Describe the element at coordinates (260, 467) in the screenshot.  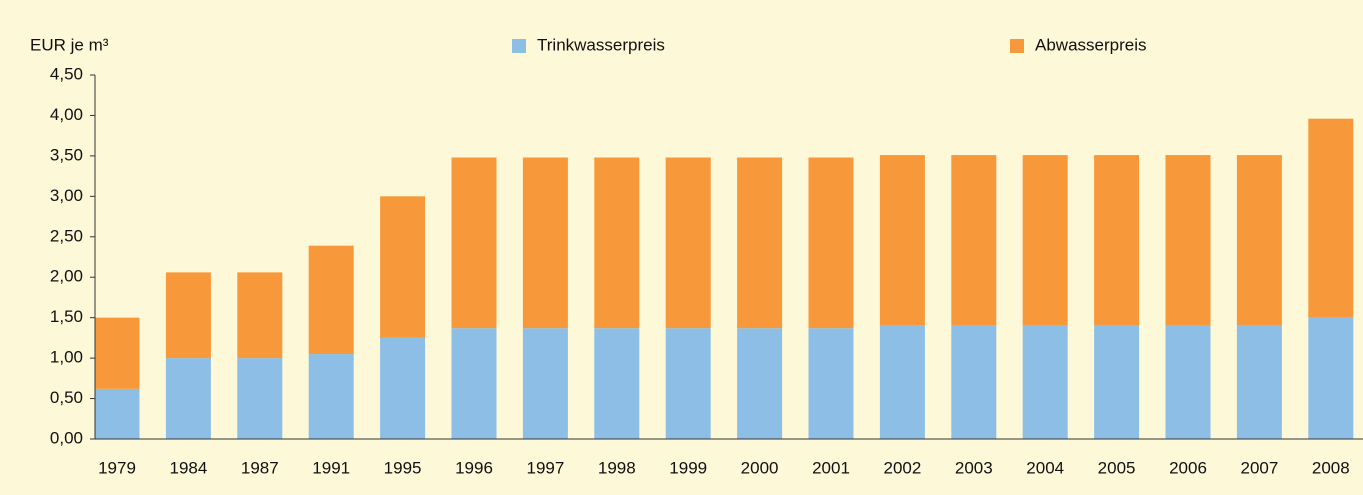
I see `x-tick-label: 1987` at that location.